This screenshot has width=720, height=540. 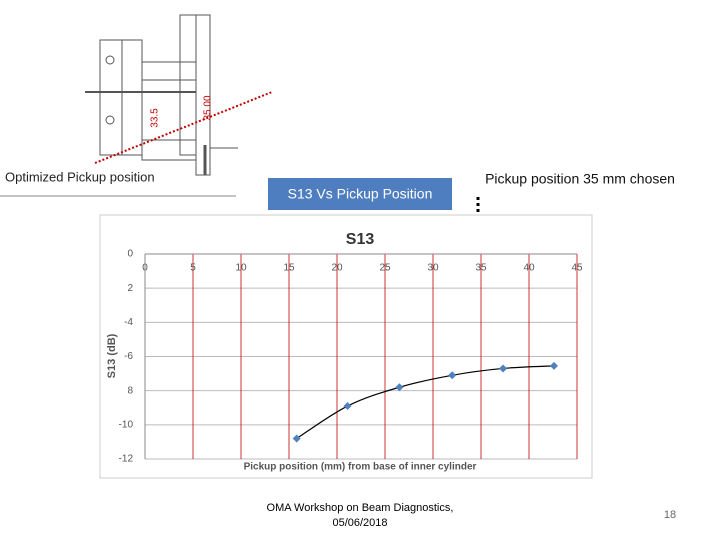 What do you see at coordinates (433, 268) in the screenshot?
I see `x-tick-label: 30` at bounding box center [433, 268].